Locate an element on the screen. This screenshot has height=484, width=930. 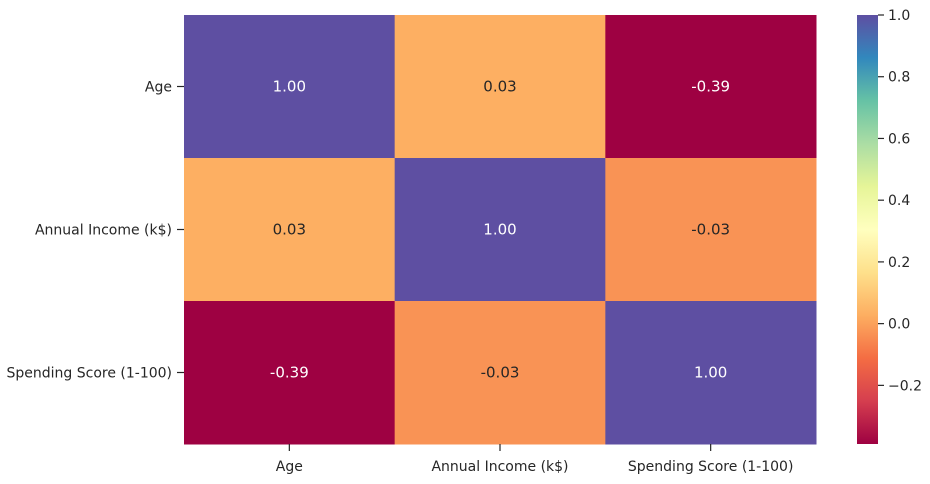
cell-annotation-0-1: 0.03 is located at coordinates (499, 87).